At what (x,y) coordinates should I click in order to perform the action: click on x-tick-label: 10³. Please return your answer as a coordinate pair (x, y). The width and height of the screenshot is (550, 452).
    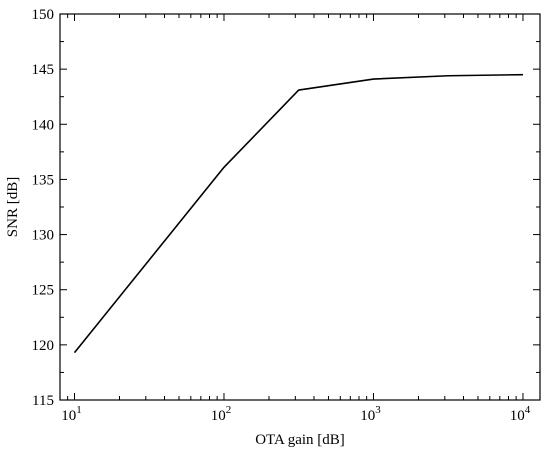
    Looking at the image, I should click on (370, 414).